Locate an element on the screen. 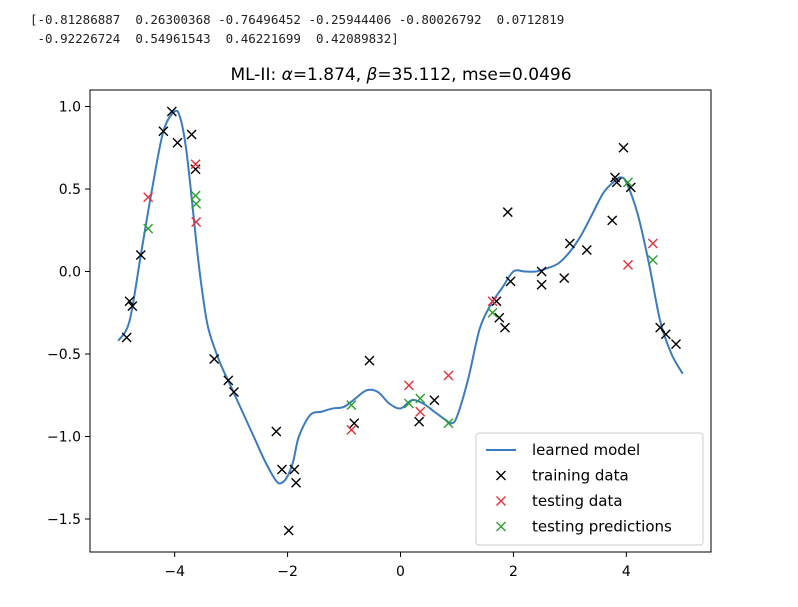  legend-box is located at coordinates (589, 489).